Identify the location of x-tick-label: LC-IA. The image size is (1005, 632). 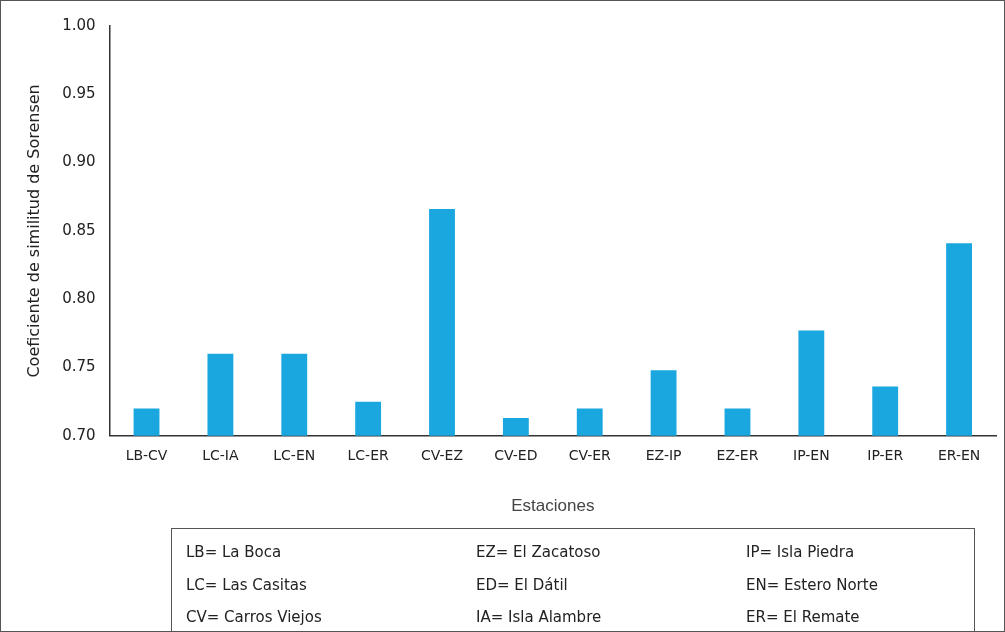
(220, 454).